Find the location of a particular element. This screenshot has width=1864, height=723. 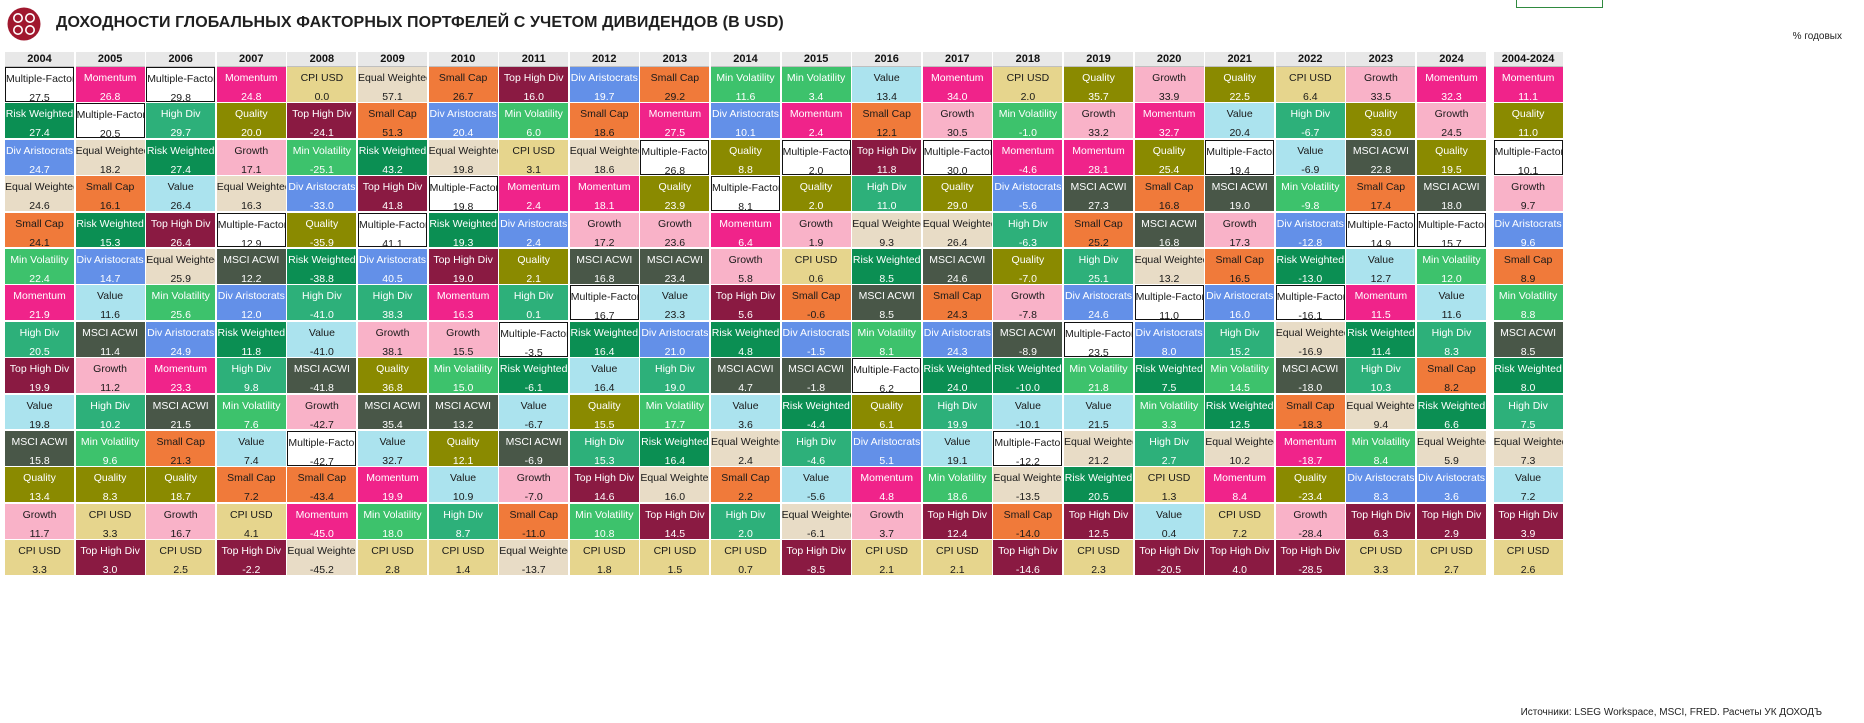

factor-return: -14.0 is located at coordinates (1027, 533).